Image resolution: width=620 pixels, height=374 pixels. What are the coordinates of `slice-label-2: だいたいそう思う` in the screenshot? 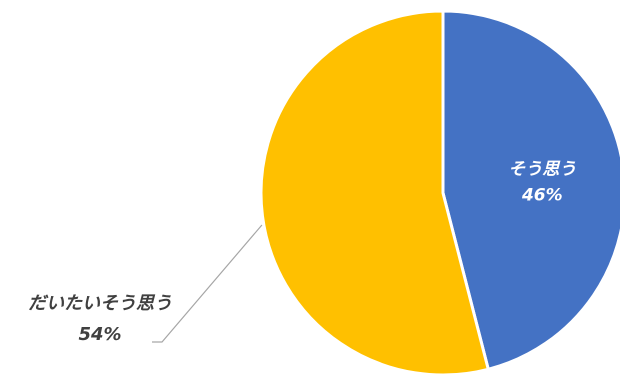 It's located at (100, 303).